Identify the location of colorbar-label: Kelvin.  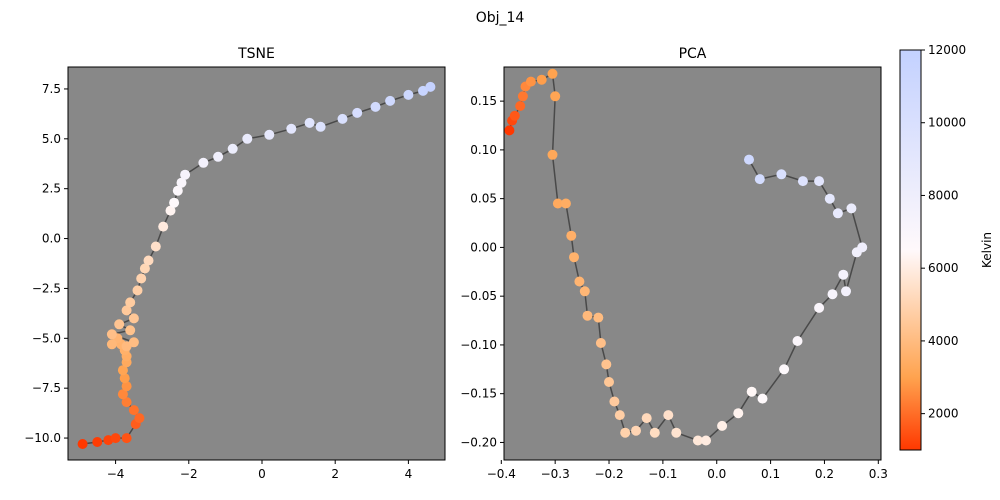
(987, 250).